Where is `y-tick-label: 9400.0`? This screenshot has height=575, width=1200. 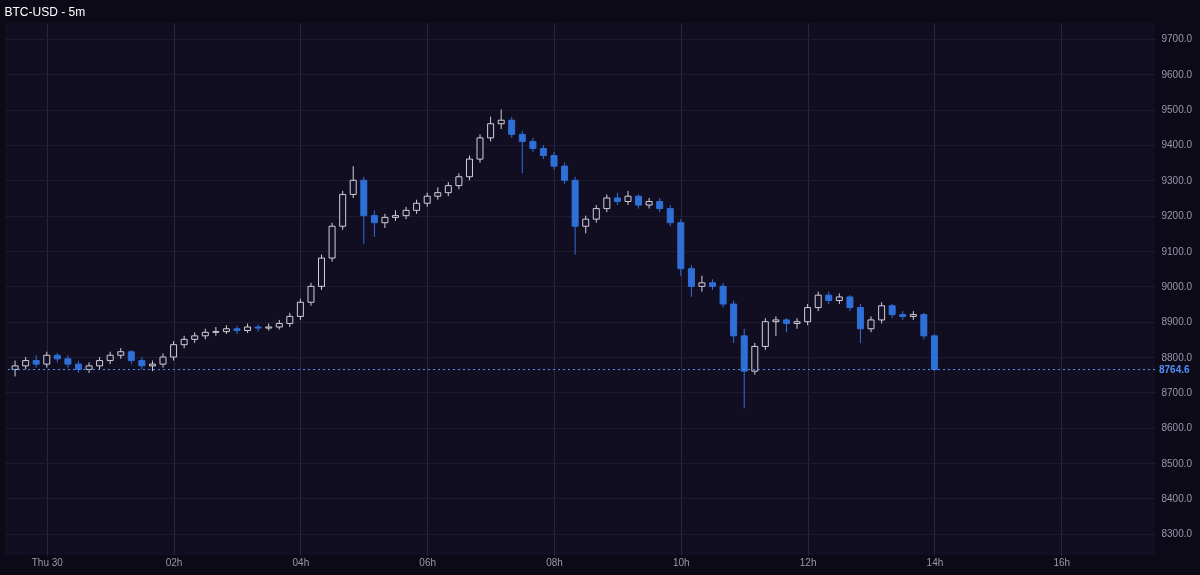
y-tick-label: 9400.0 is located at coordinates (1177, 145).